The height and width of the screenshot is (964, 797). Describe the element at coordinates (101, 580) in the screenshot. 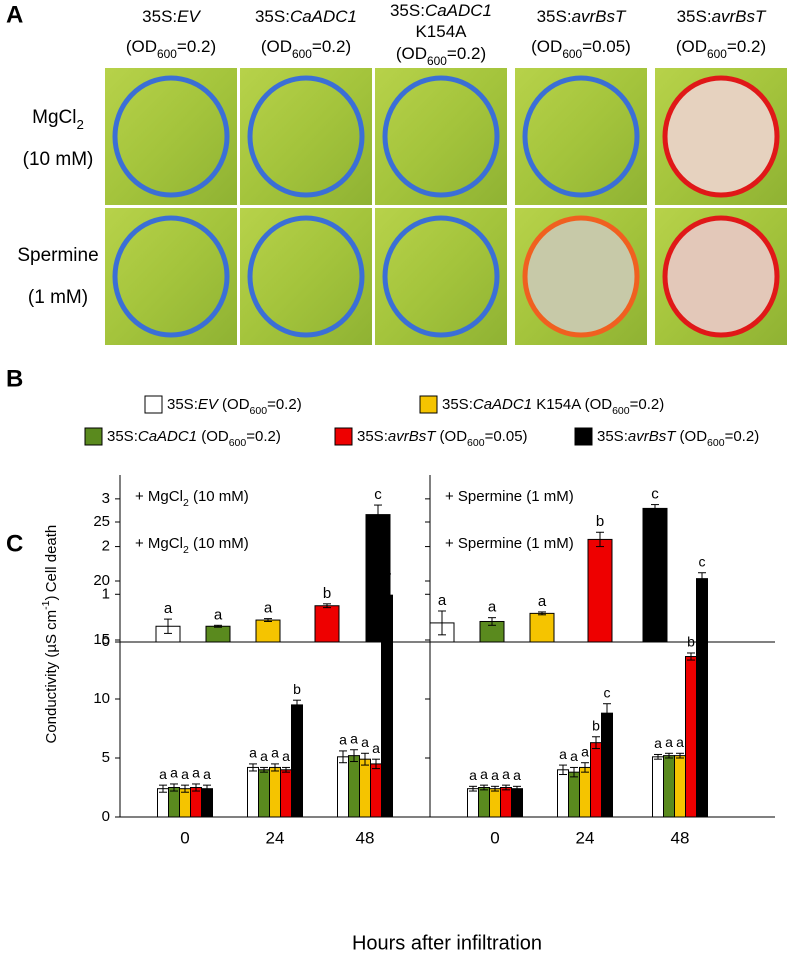

I see `y-tick-label: 20` at that location.